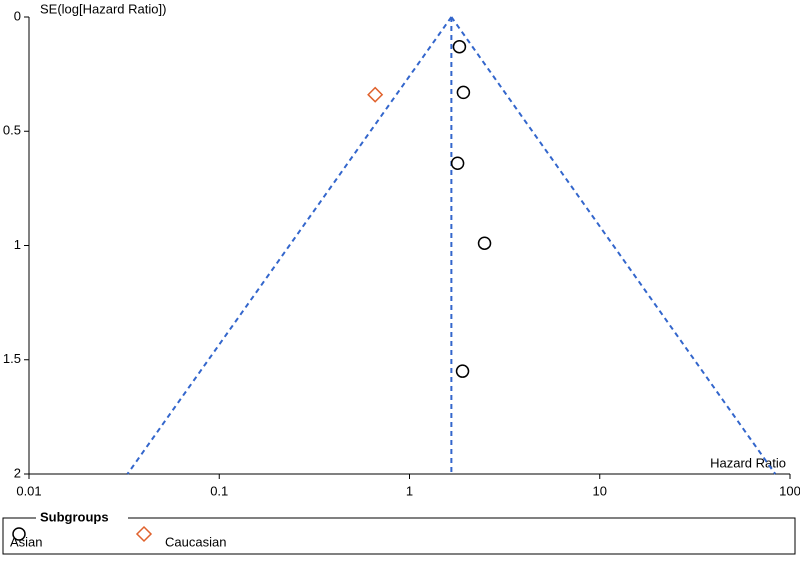 The height and width of the screenshot is (562, 800). Describe the element at coordinates (789, 490) in the screenshot. I see `x-tick-label: 100` at that location.